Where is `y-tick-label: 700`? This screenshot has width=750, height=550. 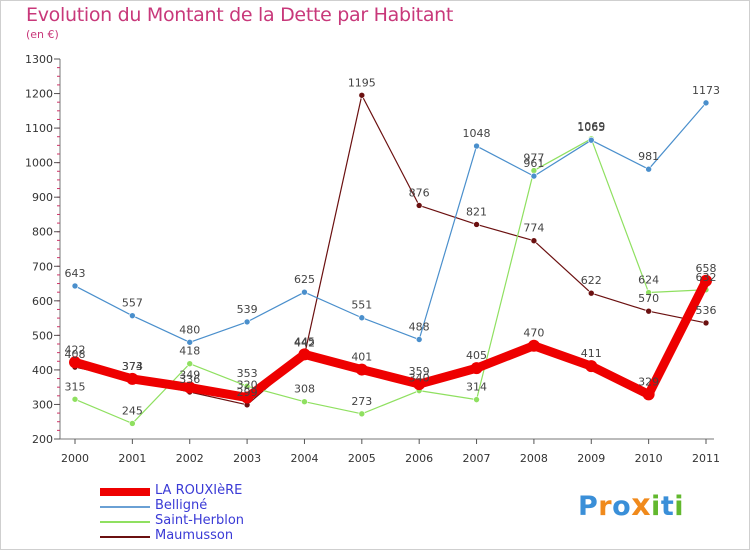 y-tick-label: 700 is located at coordinates (42, 266).